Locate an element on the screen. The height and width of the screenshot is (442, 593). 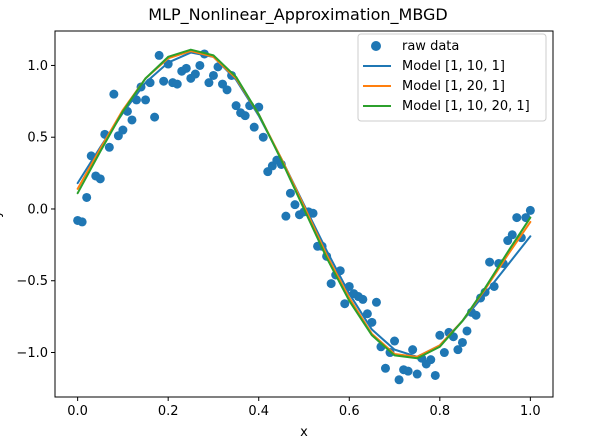
legend-model-1-label: Model [1, 10, 1] is located at coordinates (453, 66).